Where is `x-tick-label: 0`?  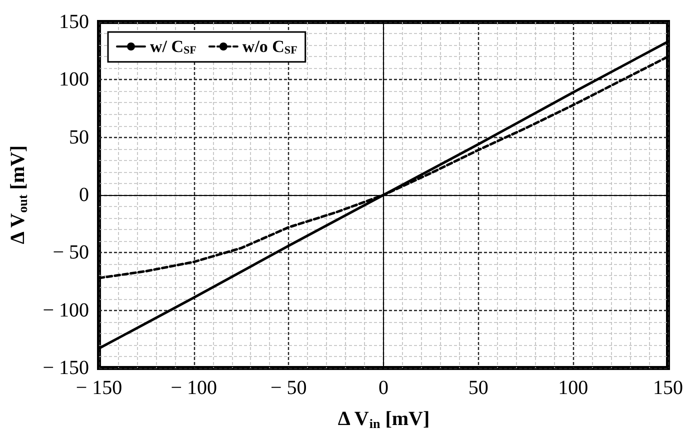 x-tick-label: 0 is located at coordinates (383, 388).